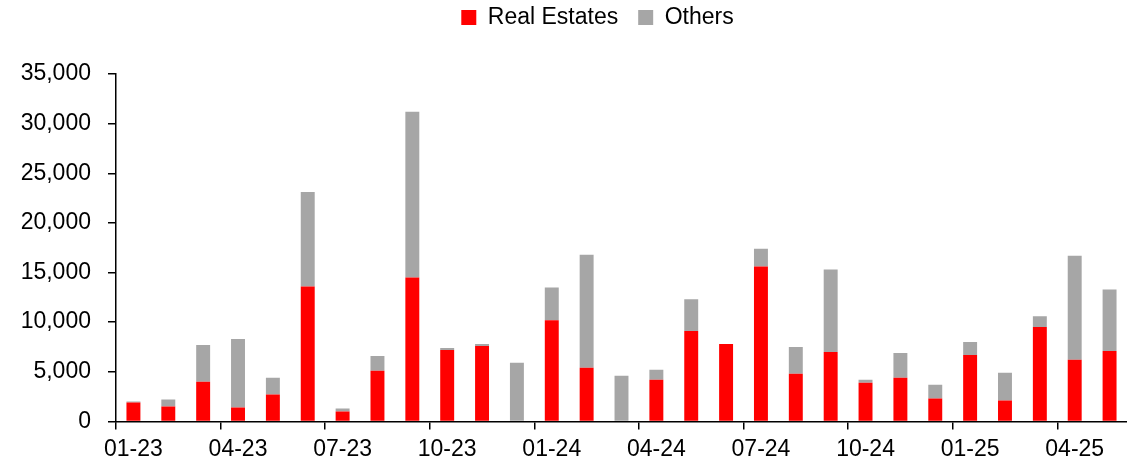 The image size is (1127, 469). What do you see at coordinates (866, 447) in the screenshot?
I see `x-tick-label: 10-24` at bounding box center [866, 447].